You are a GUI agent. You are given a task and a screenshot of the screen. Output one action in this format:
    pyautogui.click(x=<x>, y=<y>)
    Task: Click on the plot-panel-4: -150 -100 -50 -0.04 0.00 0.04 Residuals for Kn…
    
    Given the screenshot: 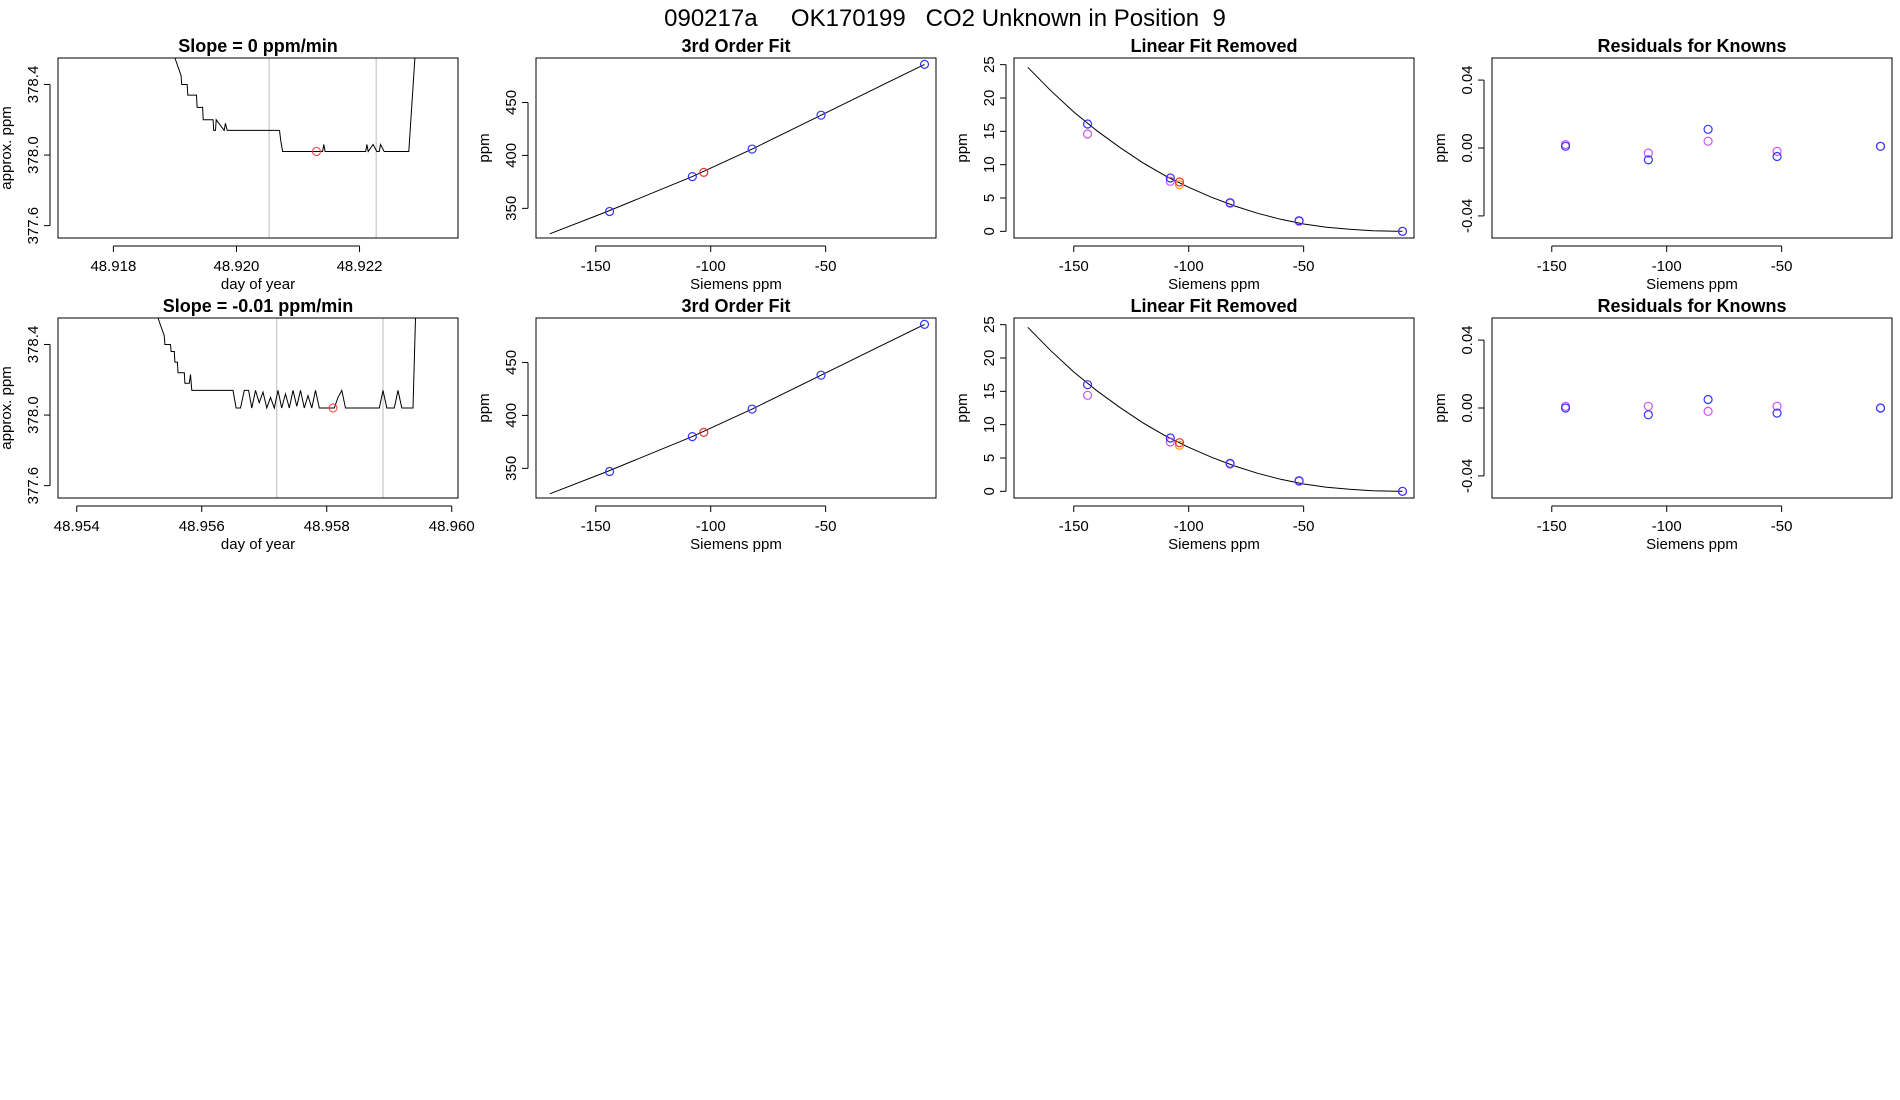 What is the action you would take?
    pyautogui.click(x=1662, y=164)
    